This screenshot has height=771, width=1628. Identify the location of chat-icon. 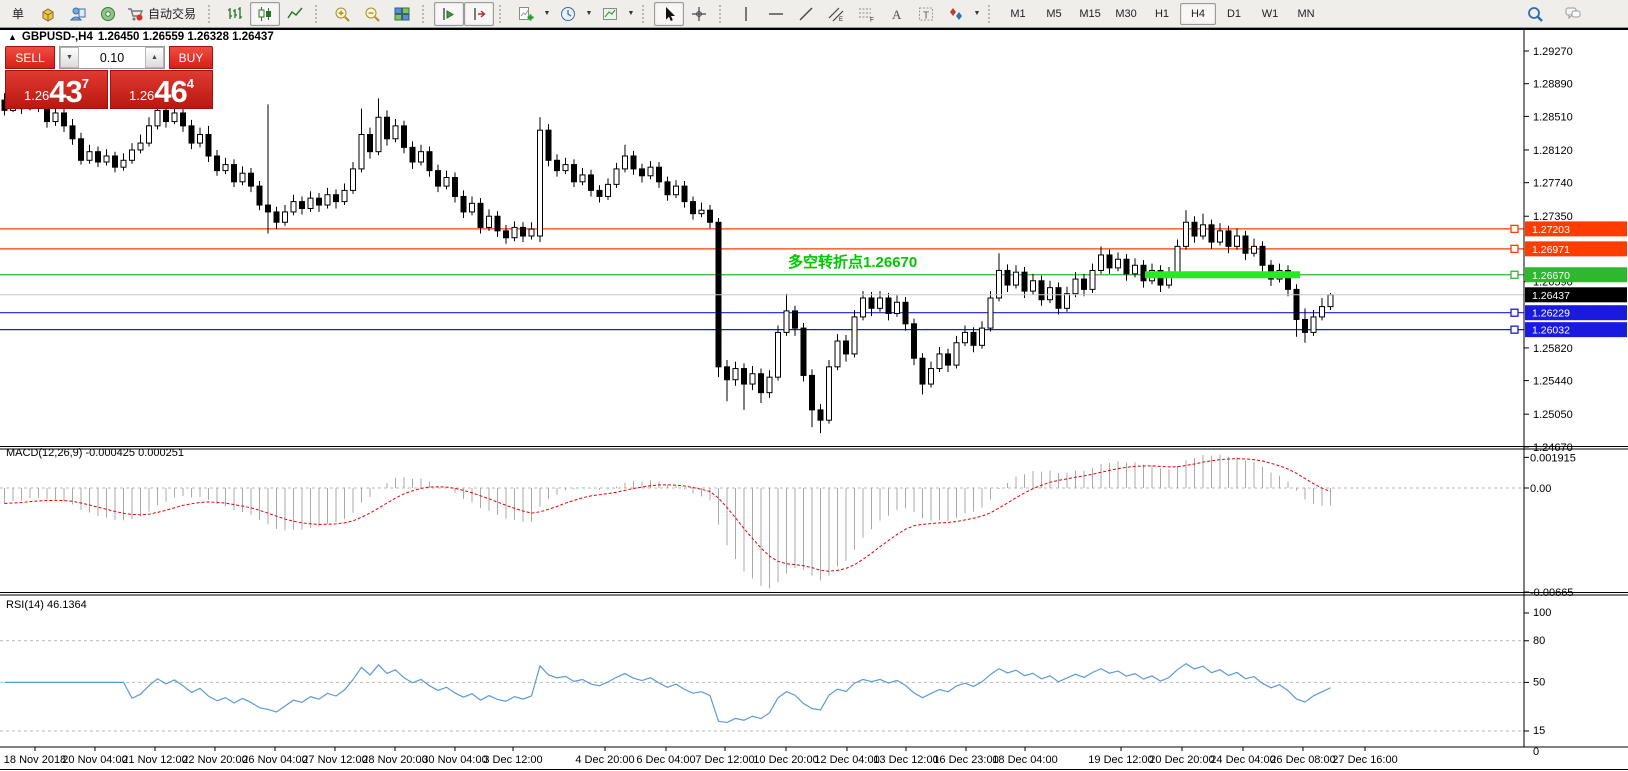
(1573, 14).